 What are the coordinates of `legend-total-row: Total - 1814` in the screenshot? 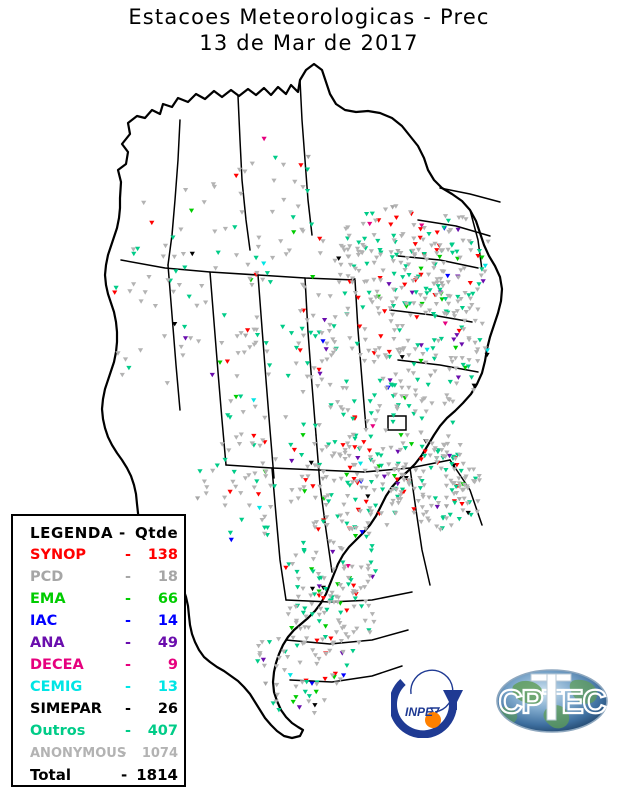 It's located at (98, 775).